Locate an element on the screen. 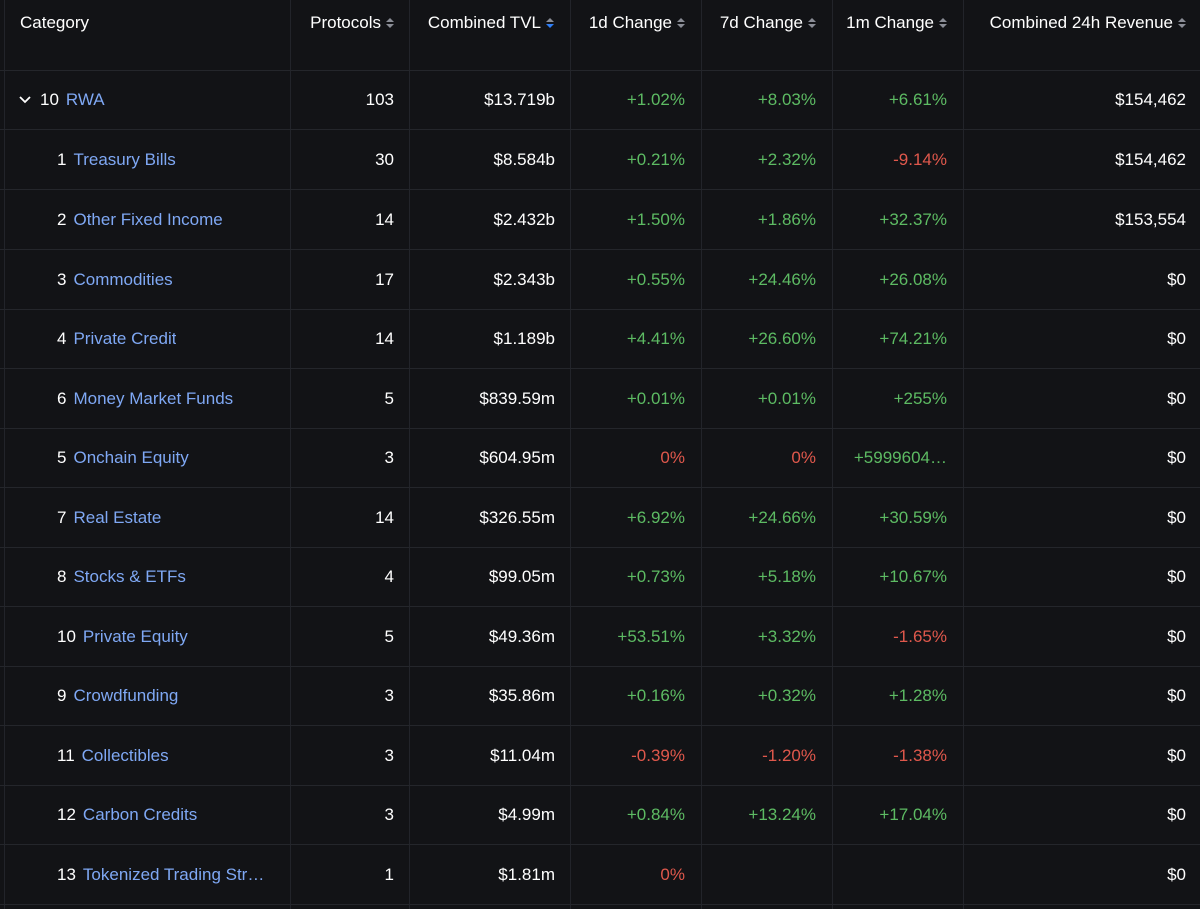 The width and height of the screenshot is (1200, 909). change-1d-cell: 0% is located at coordinates (672, 874).